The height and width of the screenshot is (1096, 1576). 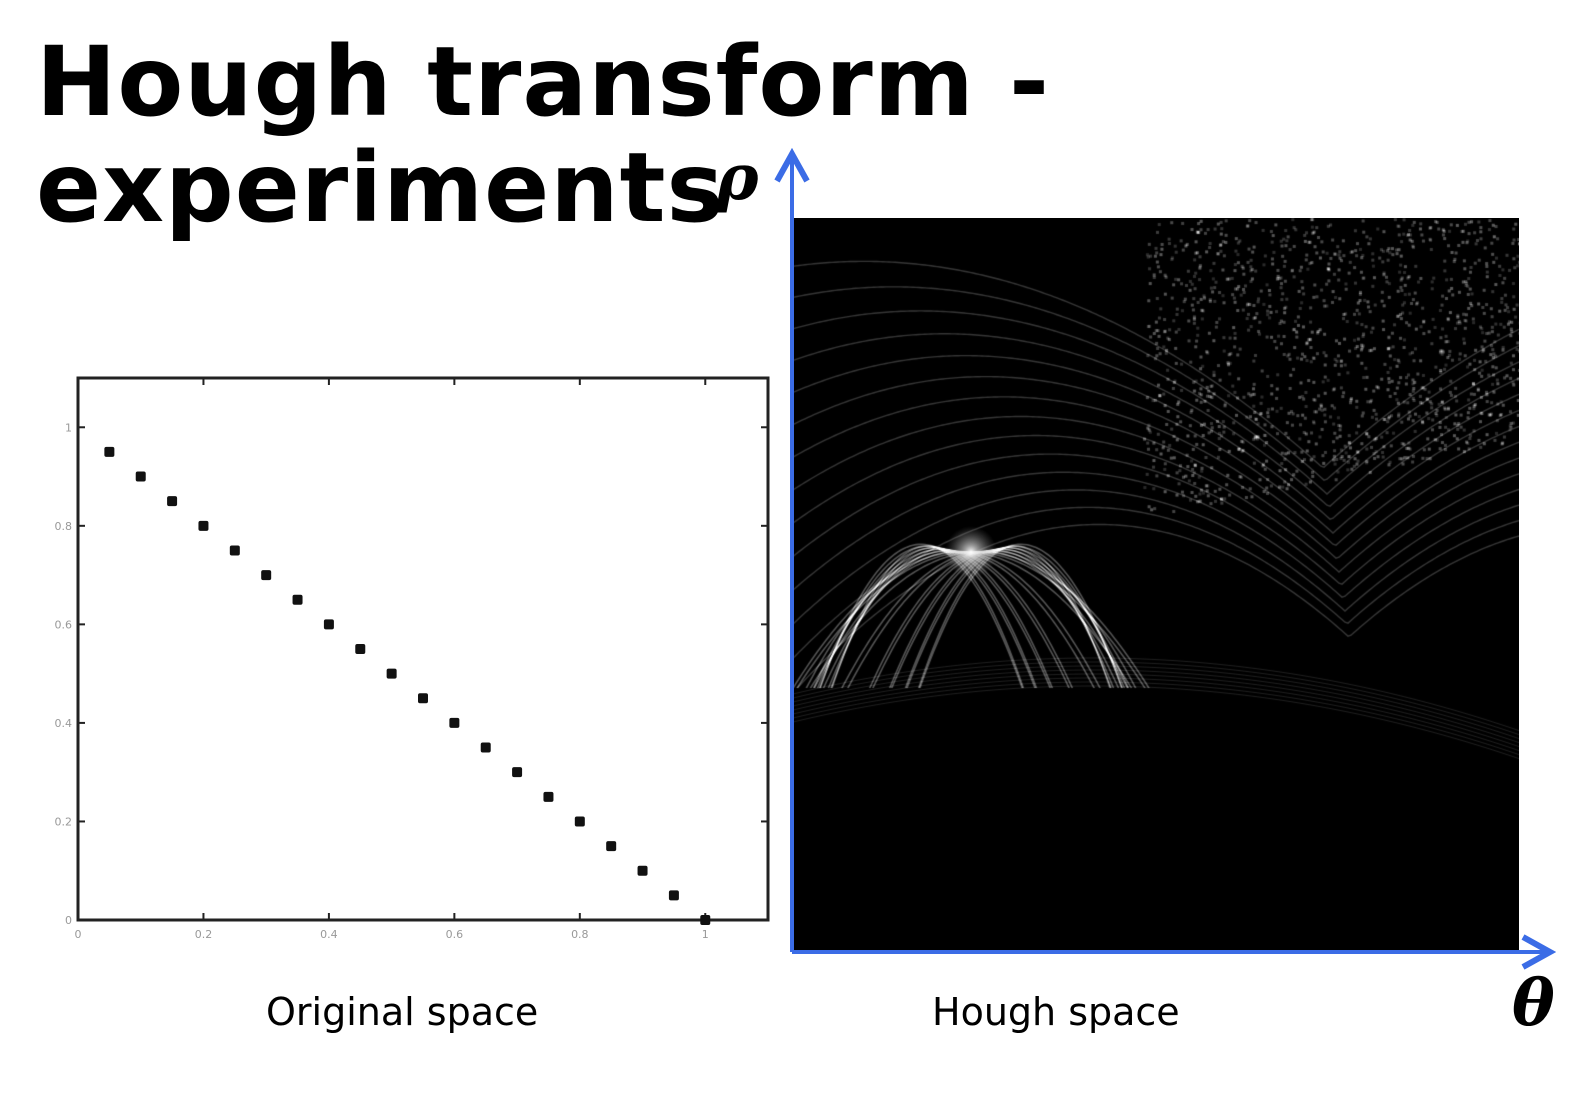 I want to click on hough-space-caption: Hough space, so click(x=1056, y=1012).